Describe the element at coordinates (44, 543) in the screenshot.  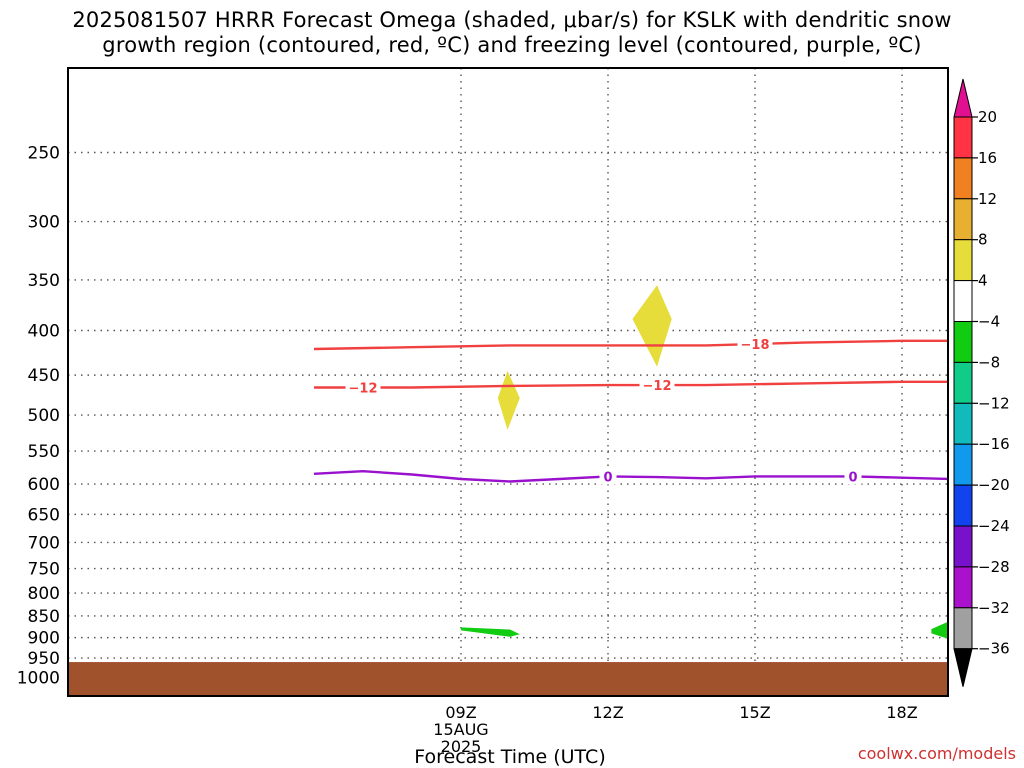
I see `y-tick-label: 700` at that location.